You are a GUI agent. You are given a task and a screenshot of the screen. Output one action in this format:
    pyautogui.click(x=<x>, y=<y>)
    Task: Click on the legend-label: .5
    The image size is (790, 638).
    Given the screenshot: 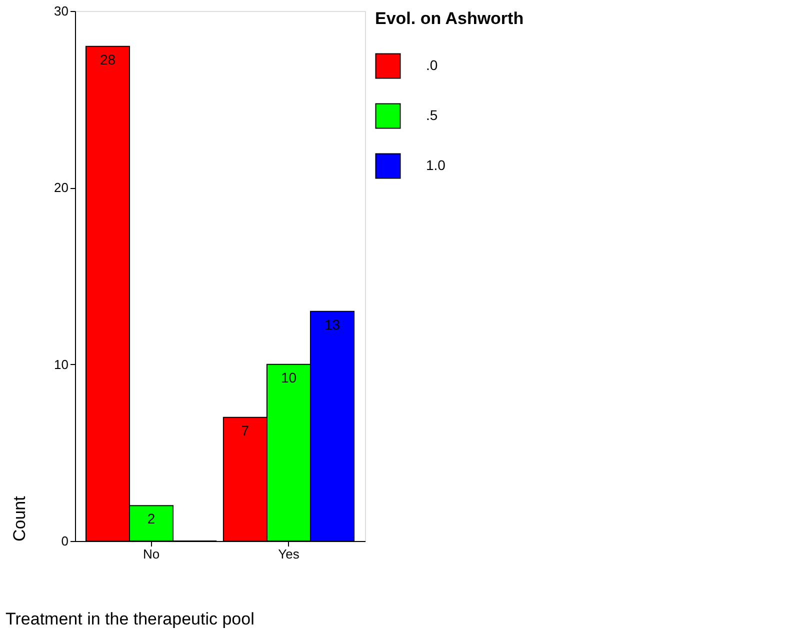 What is the action you would take?
    pyautogui.click(x=432, y=115)
    